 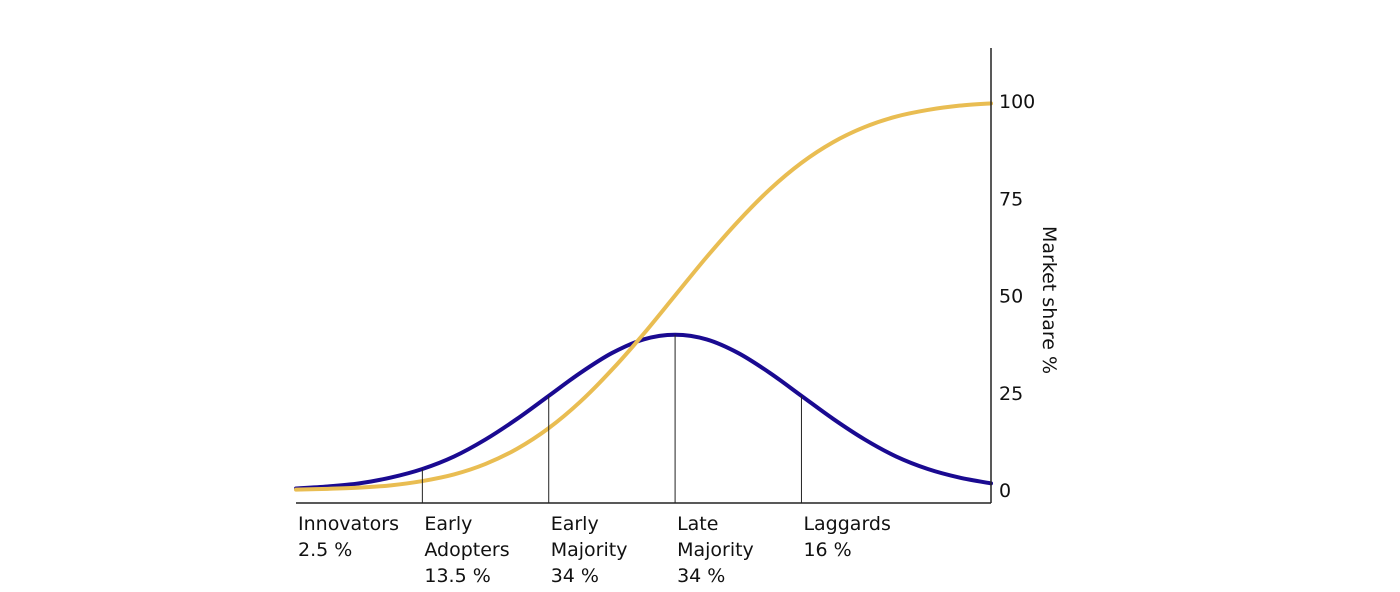 I want to click on segment-name: Adopters, so click(x=466, y=550).